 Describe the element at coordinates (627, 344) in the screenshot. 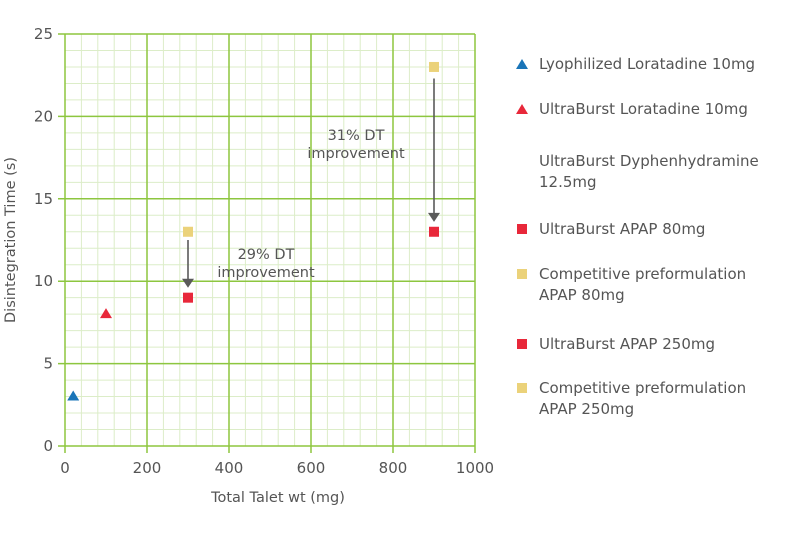

I see `legend-label: UltraBurst APAP 250mg` at that location.